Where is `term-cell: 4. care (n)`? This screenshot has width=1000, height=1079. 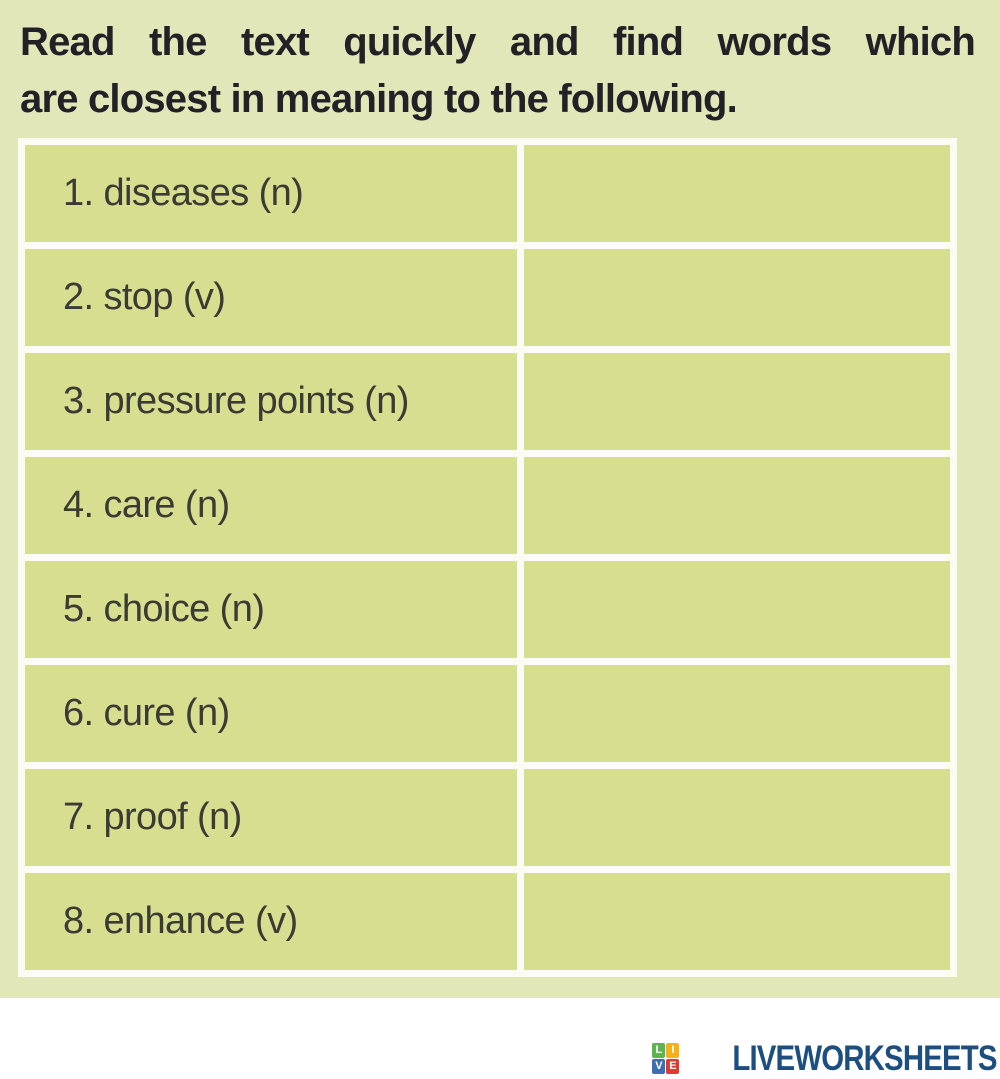
term-cell: 4. care (n) is located at coordinates (271, 505).